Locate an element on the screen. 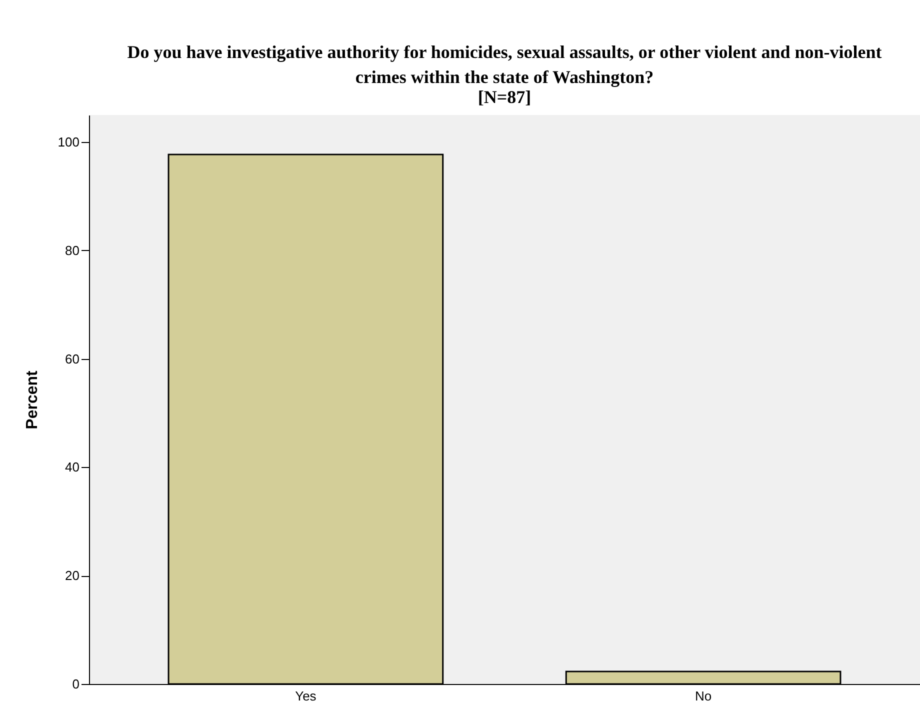  y-tick-label: 40 is located at coordinates (72, 467).